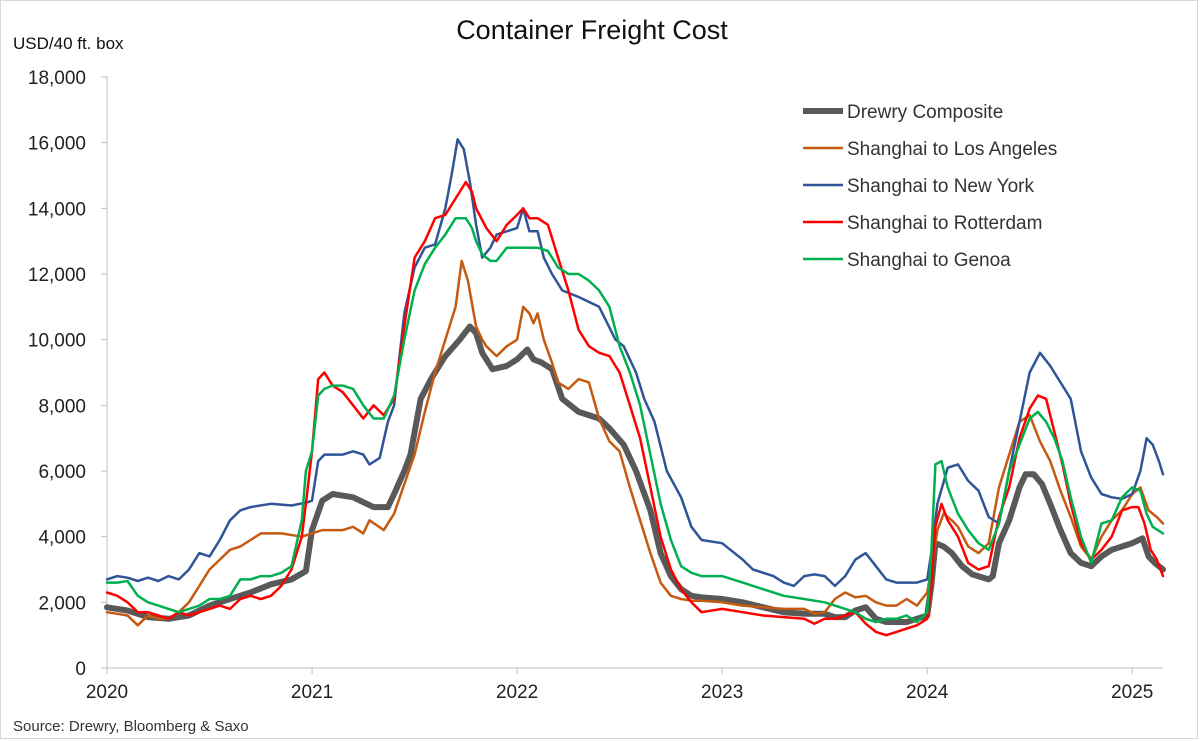 The image size is (1200, 741). What do you see at coordinates (312, 692) in the screenshot?
I see `x-tick-label: 2021` at bounding box center [312, 692].